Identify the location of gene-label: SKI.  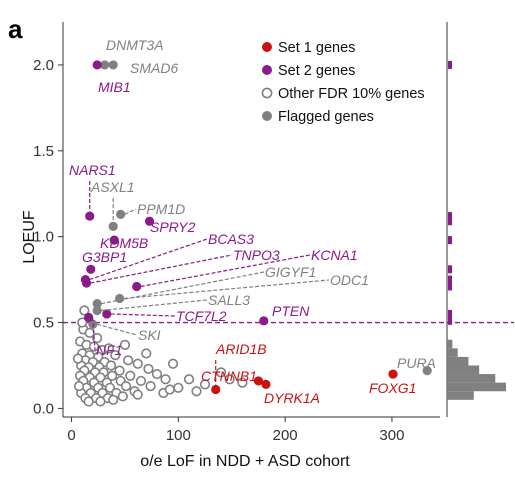
(149, 335).